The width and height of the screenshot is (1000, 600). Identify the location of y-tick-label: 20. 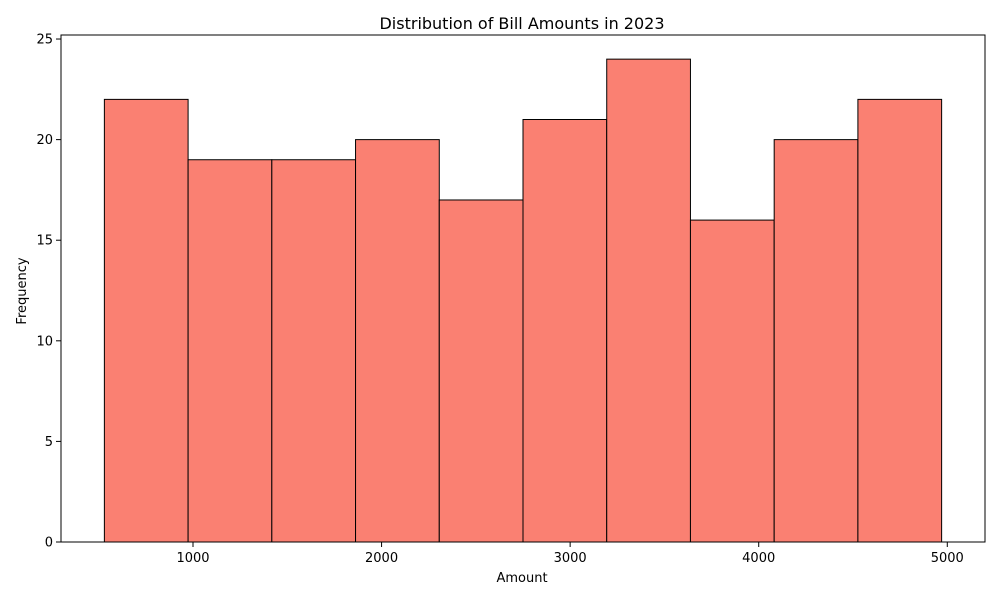
(44, 140).